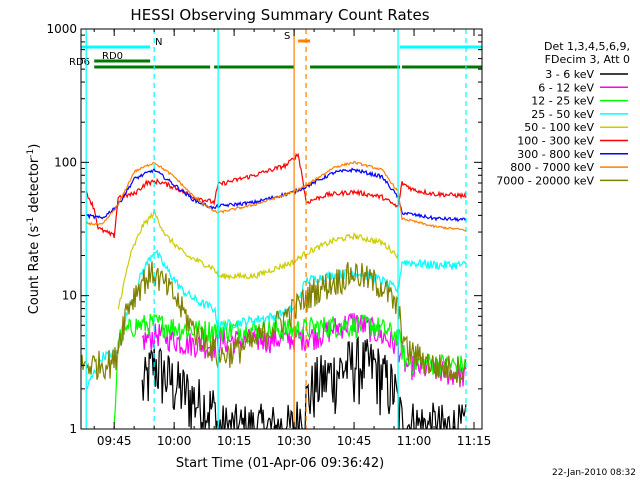 The image size is (640, 480). What do you see at coordinates (559, 127) in the screenshot?
I see `legend-label: 50 - 100 keV` at bounding box center [559, 127].